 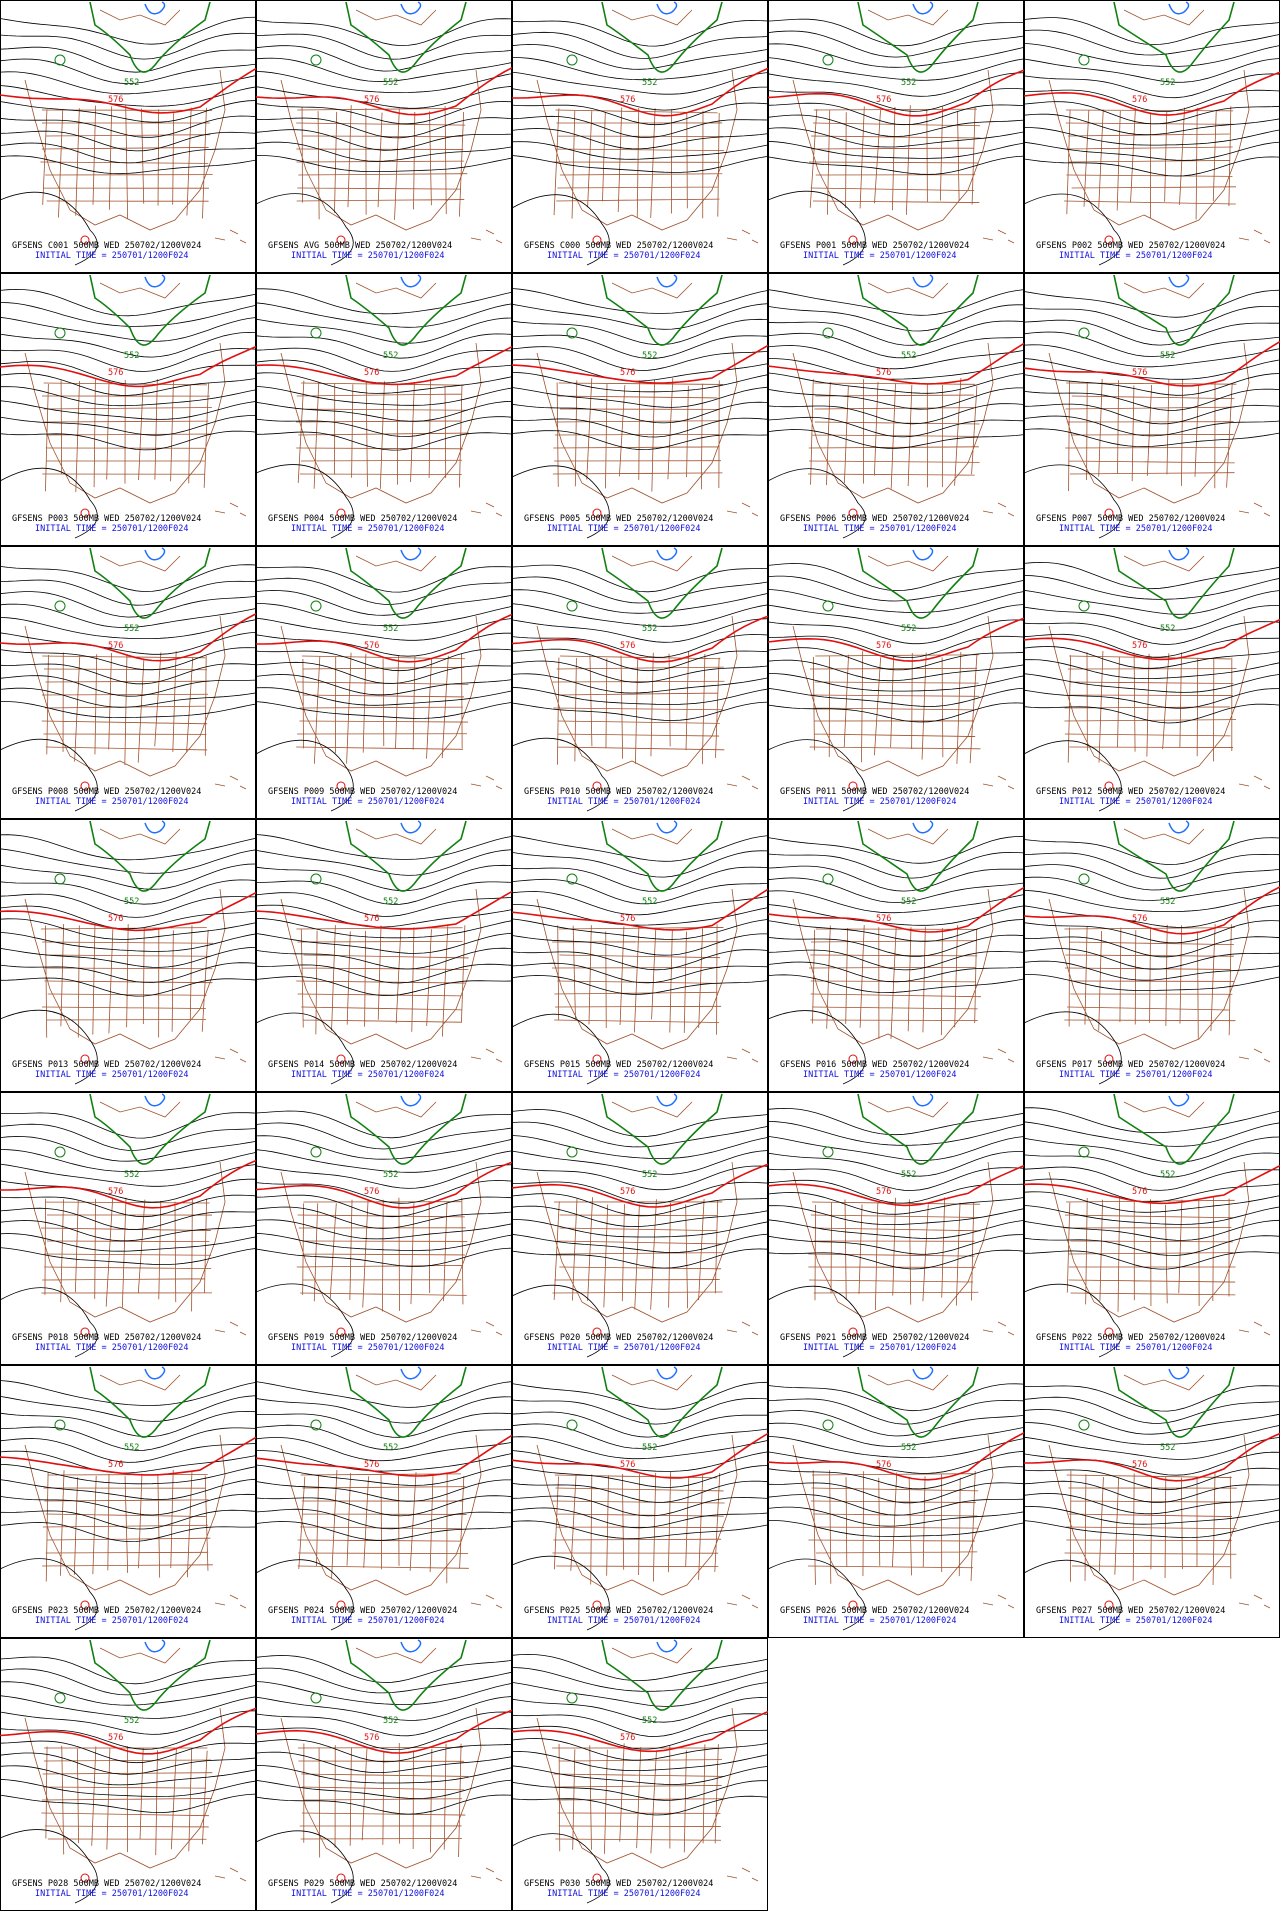 What do you see at coordinates (1130, 1611) in the screenshot?
I see `panel-title: GFSENS P027 500MB WED 250702/1200V024` at bounding box center [1130, 1611].